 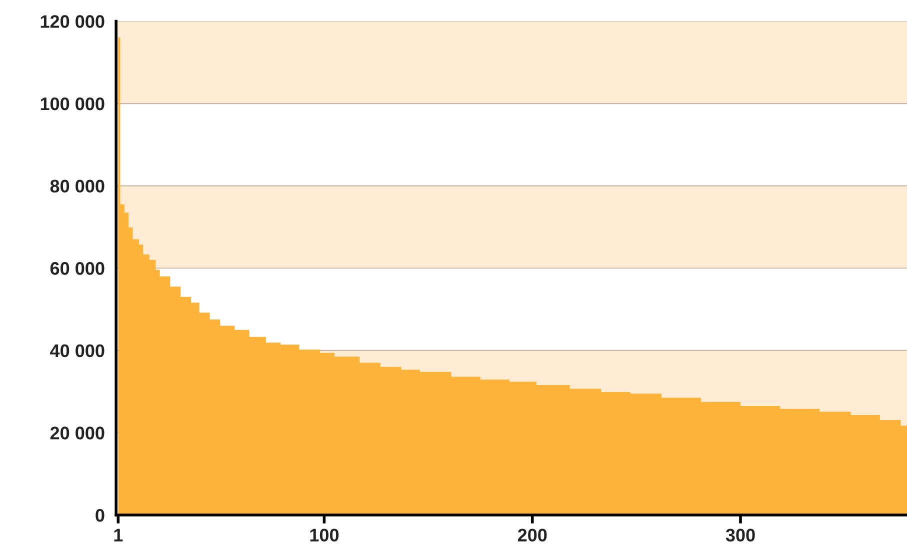 I want to click on y-tick-label: 0, so click(x=100, y=515).